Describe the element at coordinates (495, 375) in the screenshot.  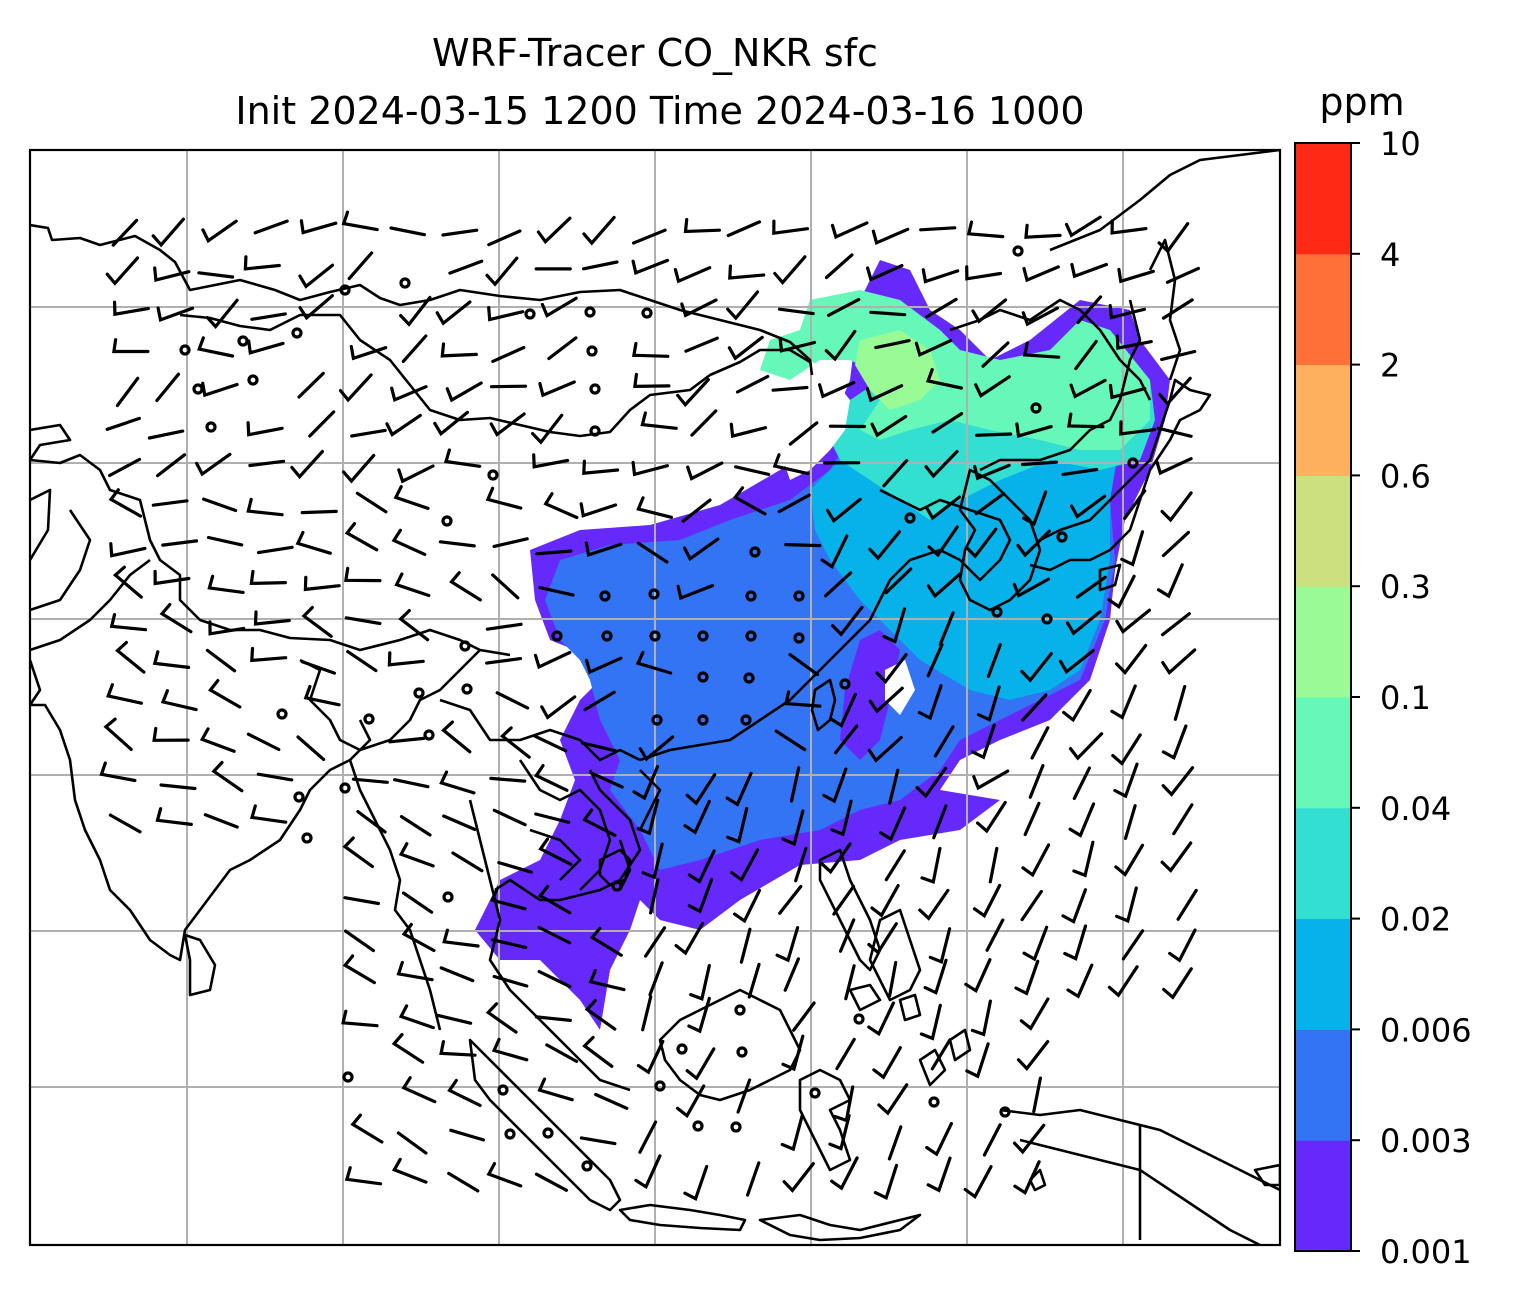
I see `border-line` at that location.